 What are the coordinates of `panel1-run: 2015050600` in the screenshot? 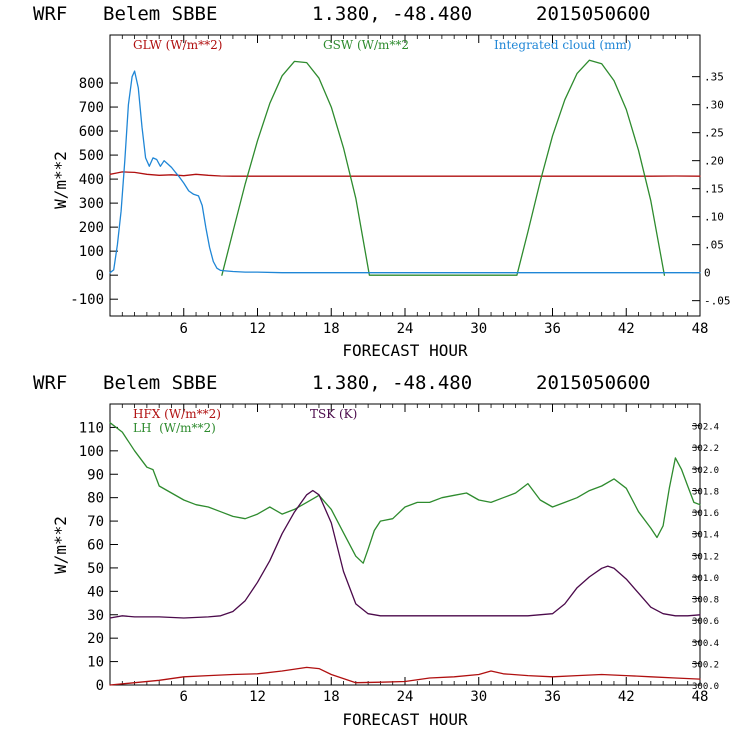 It's located at (593, 14).